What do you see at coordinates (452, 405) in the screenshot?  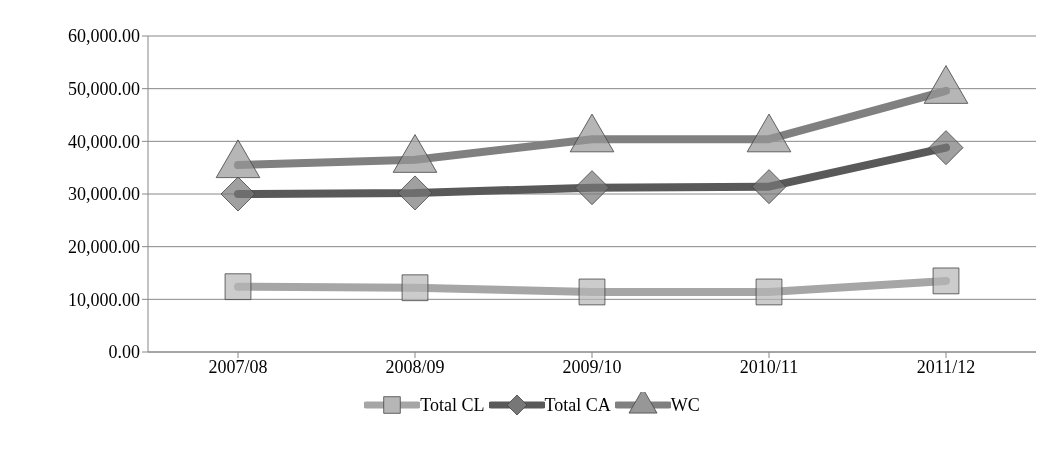 I see `legend-label: Total CL` at bounding box center [452, 405].